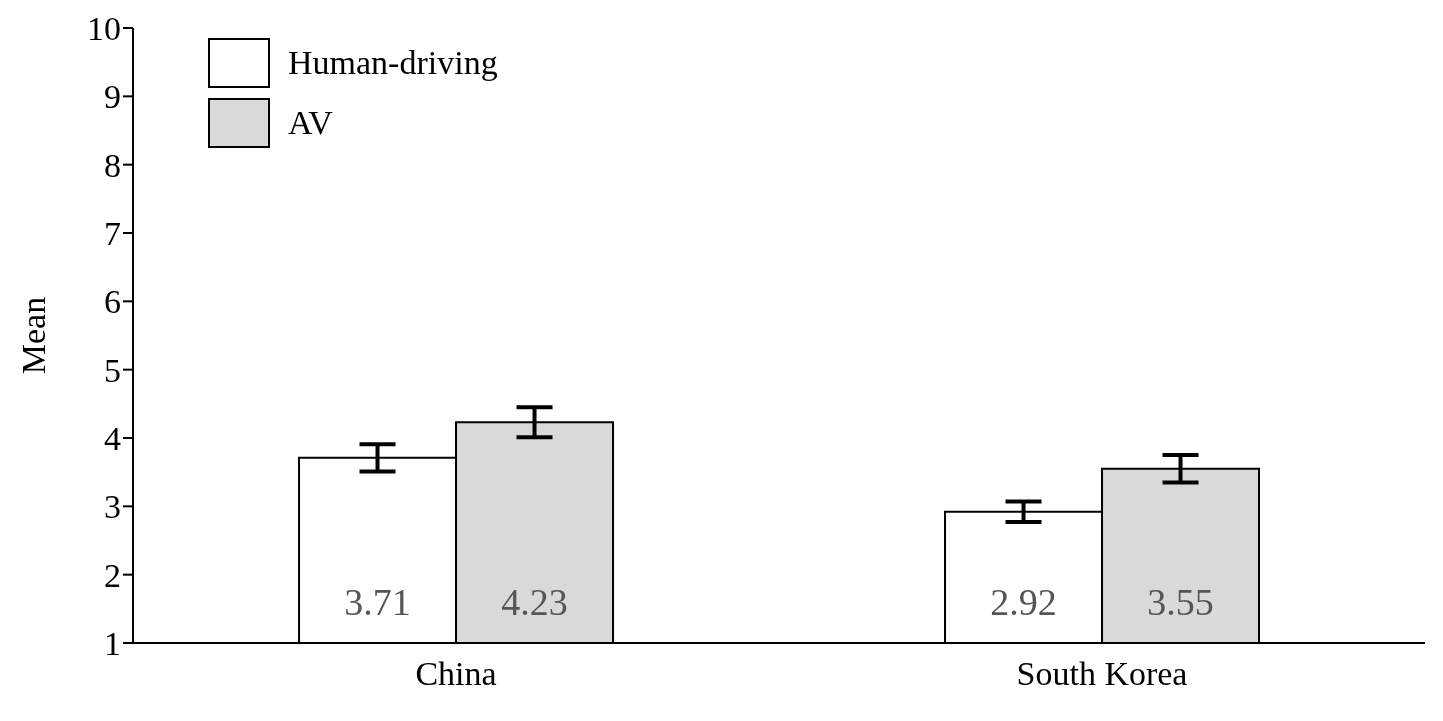  I want to click on data-label: 4.23, so click(534, 602).